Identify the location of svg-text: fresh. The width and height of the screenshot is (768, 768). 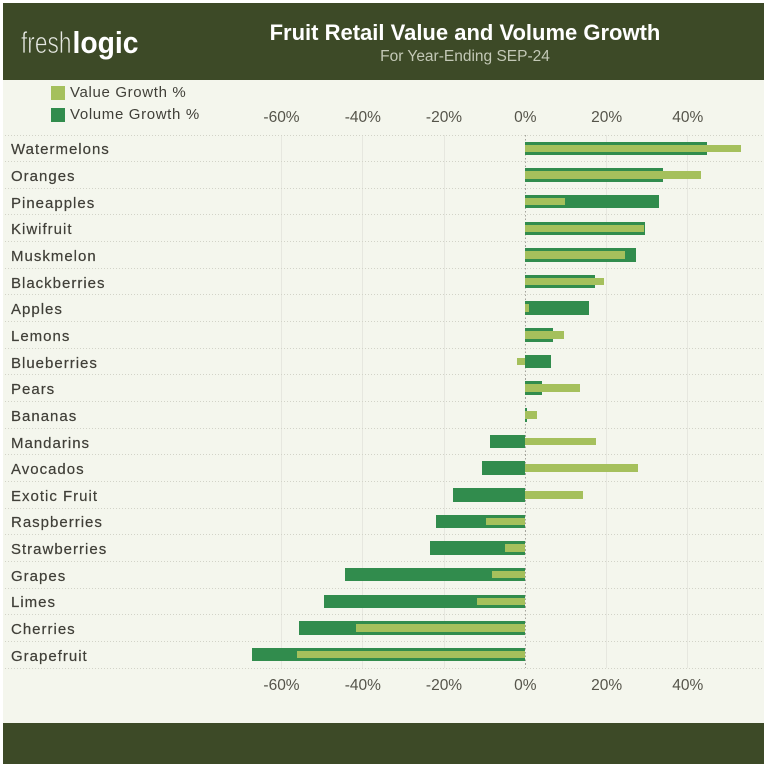
(46, 42).